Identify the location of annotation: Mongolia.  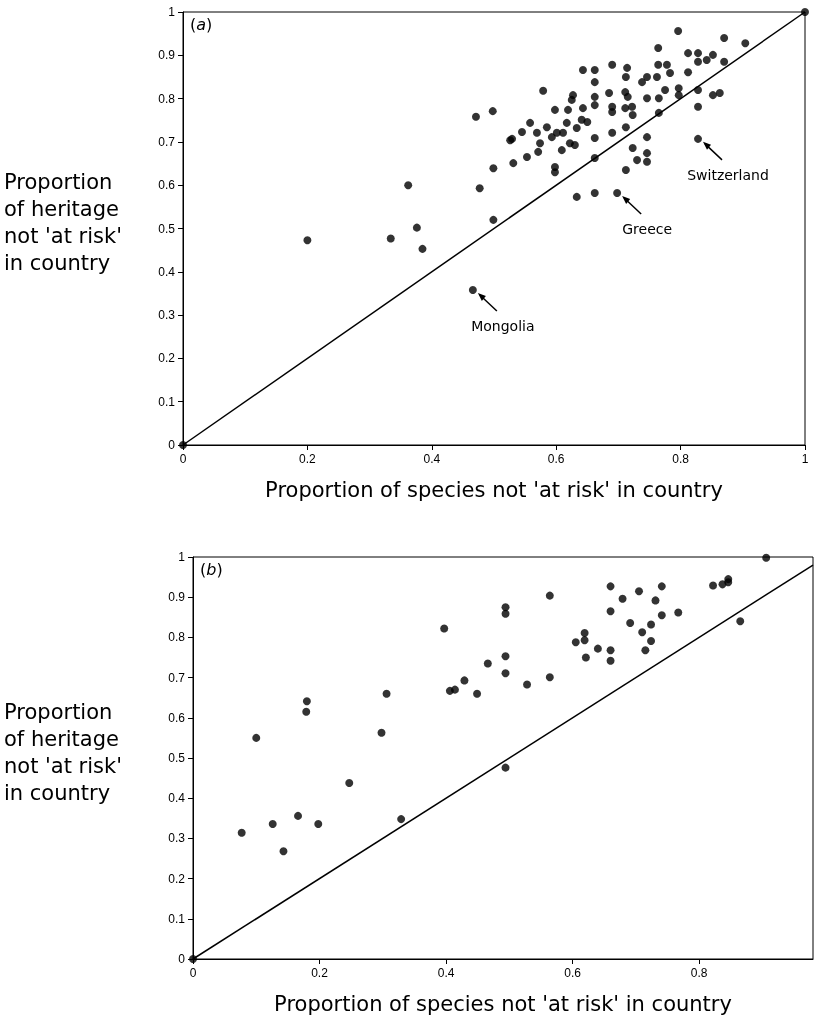
(503, 325).